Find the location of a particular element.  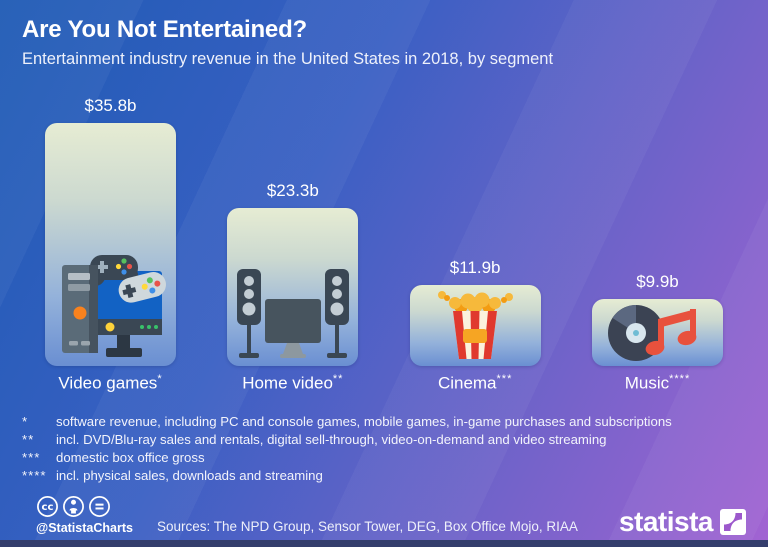

svg-text: cc is located at coordinates (48, 507).